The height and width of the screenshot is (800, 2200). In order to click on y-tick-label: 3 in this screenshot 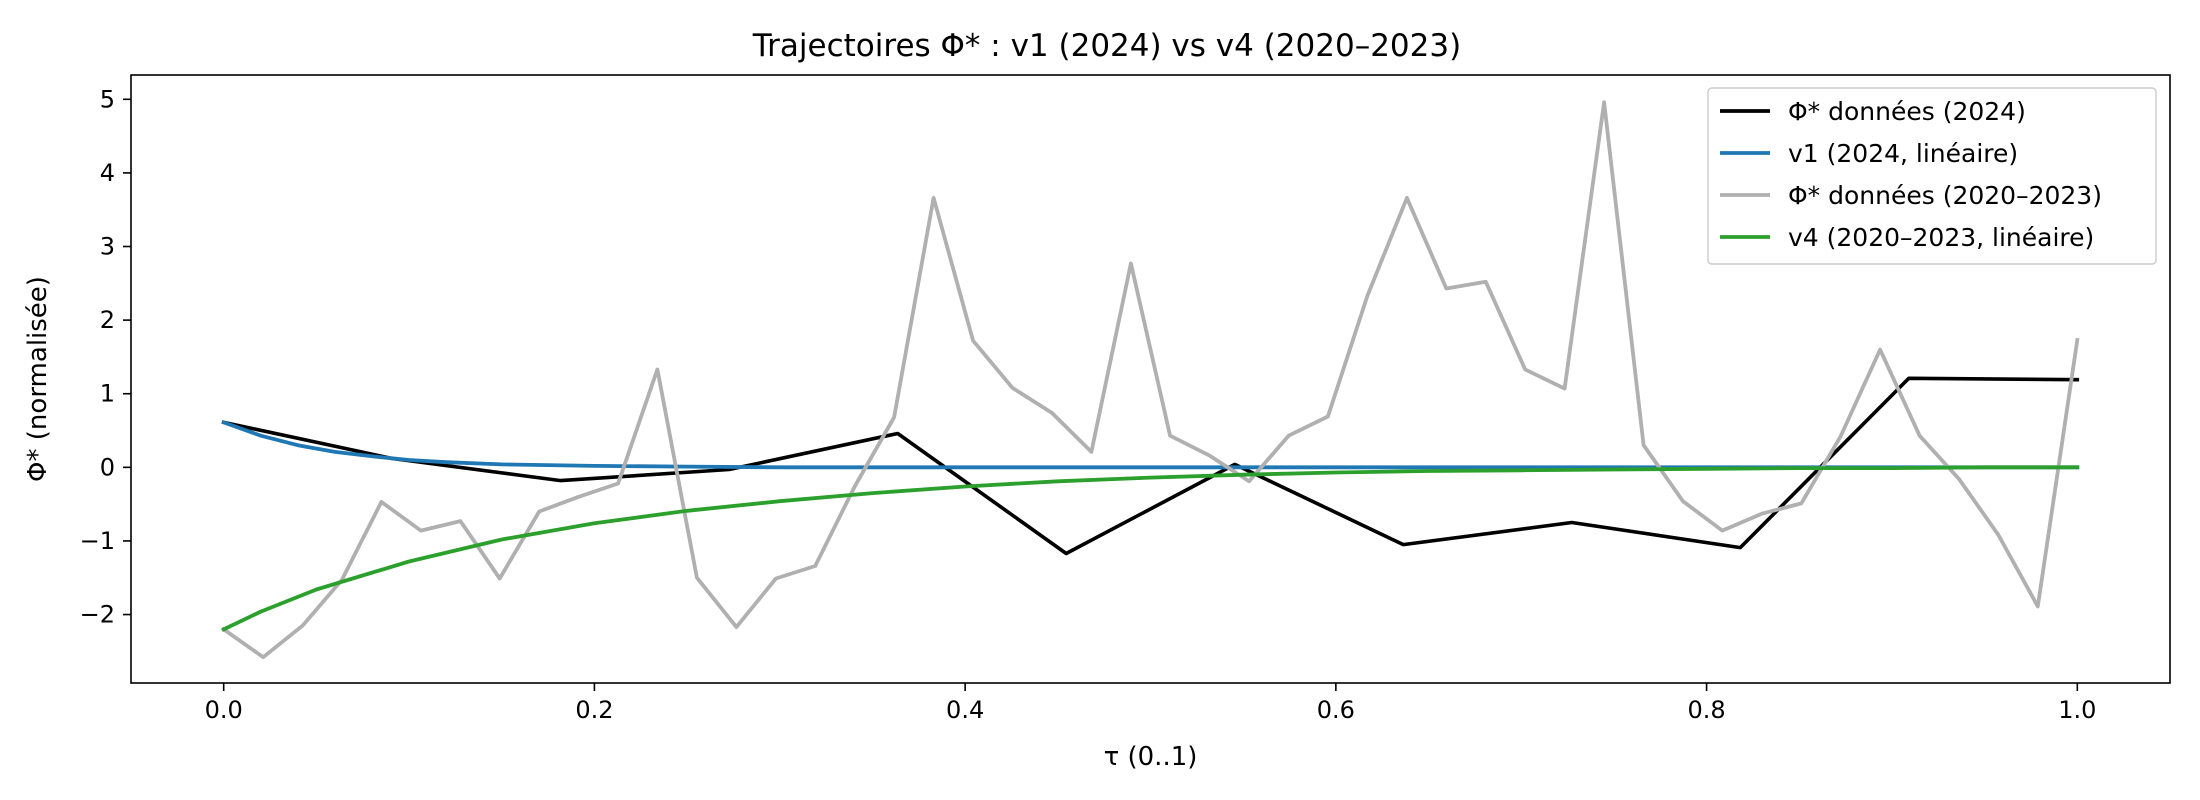, I will do `click(107, 247)`.